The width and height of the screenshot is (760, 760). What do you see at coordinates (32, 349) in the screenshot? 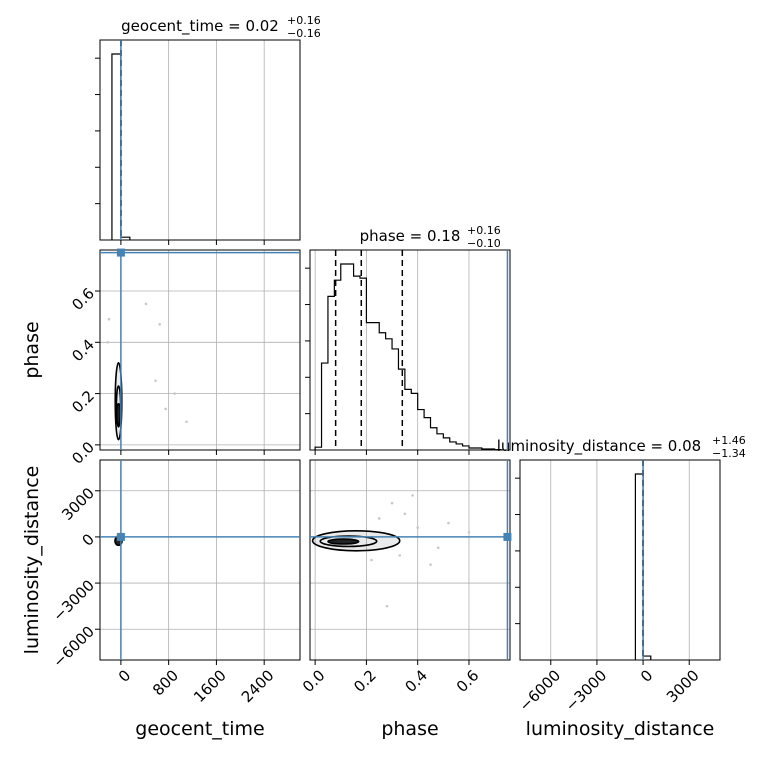
I see `ylabel-phase: phase` at bounding box center [32, 349].